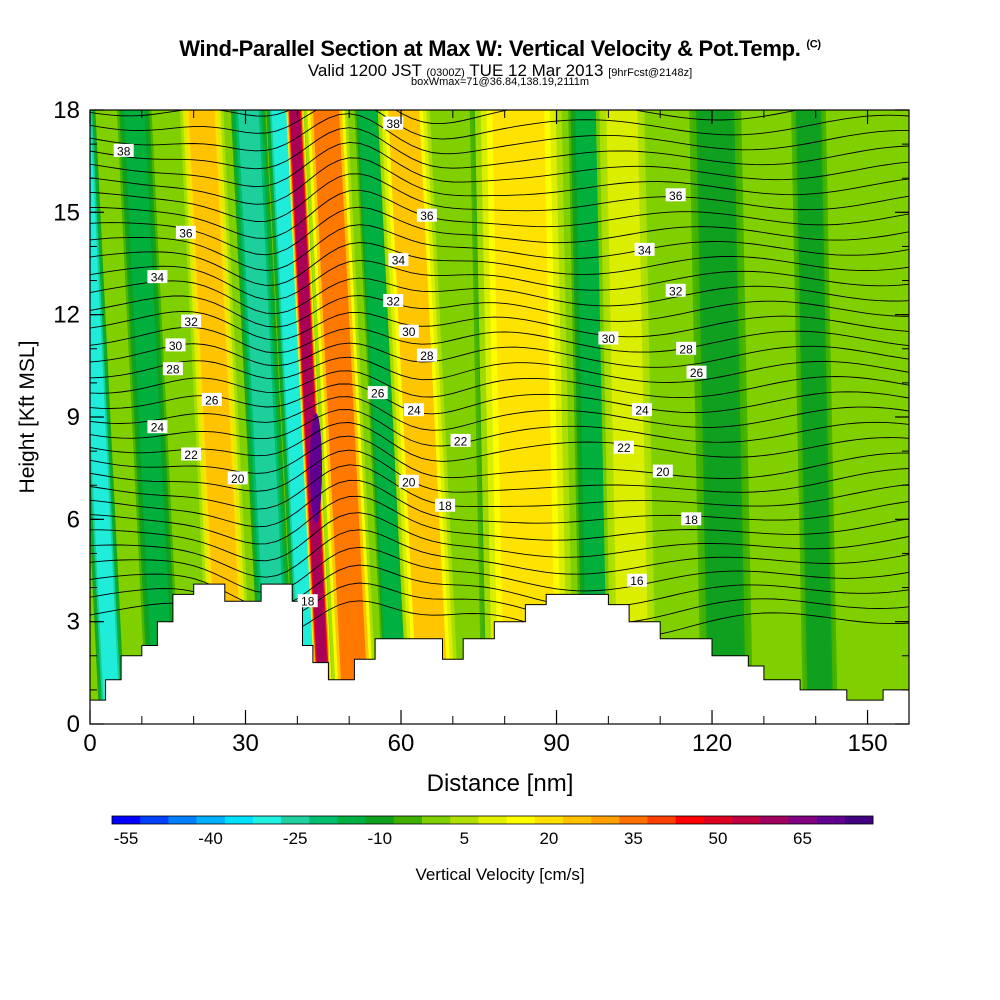 This screenshot has height=1000, width=1000. Describe the element at coordinates (691, 519) in the screenshot. I see `isentrope-label: 18` at that location.